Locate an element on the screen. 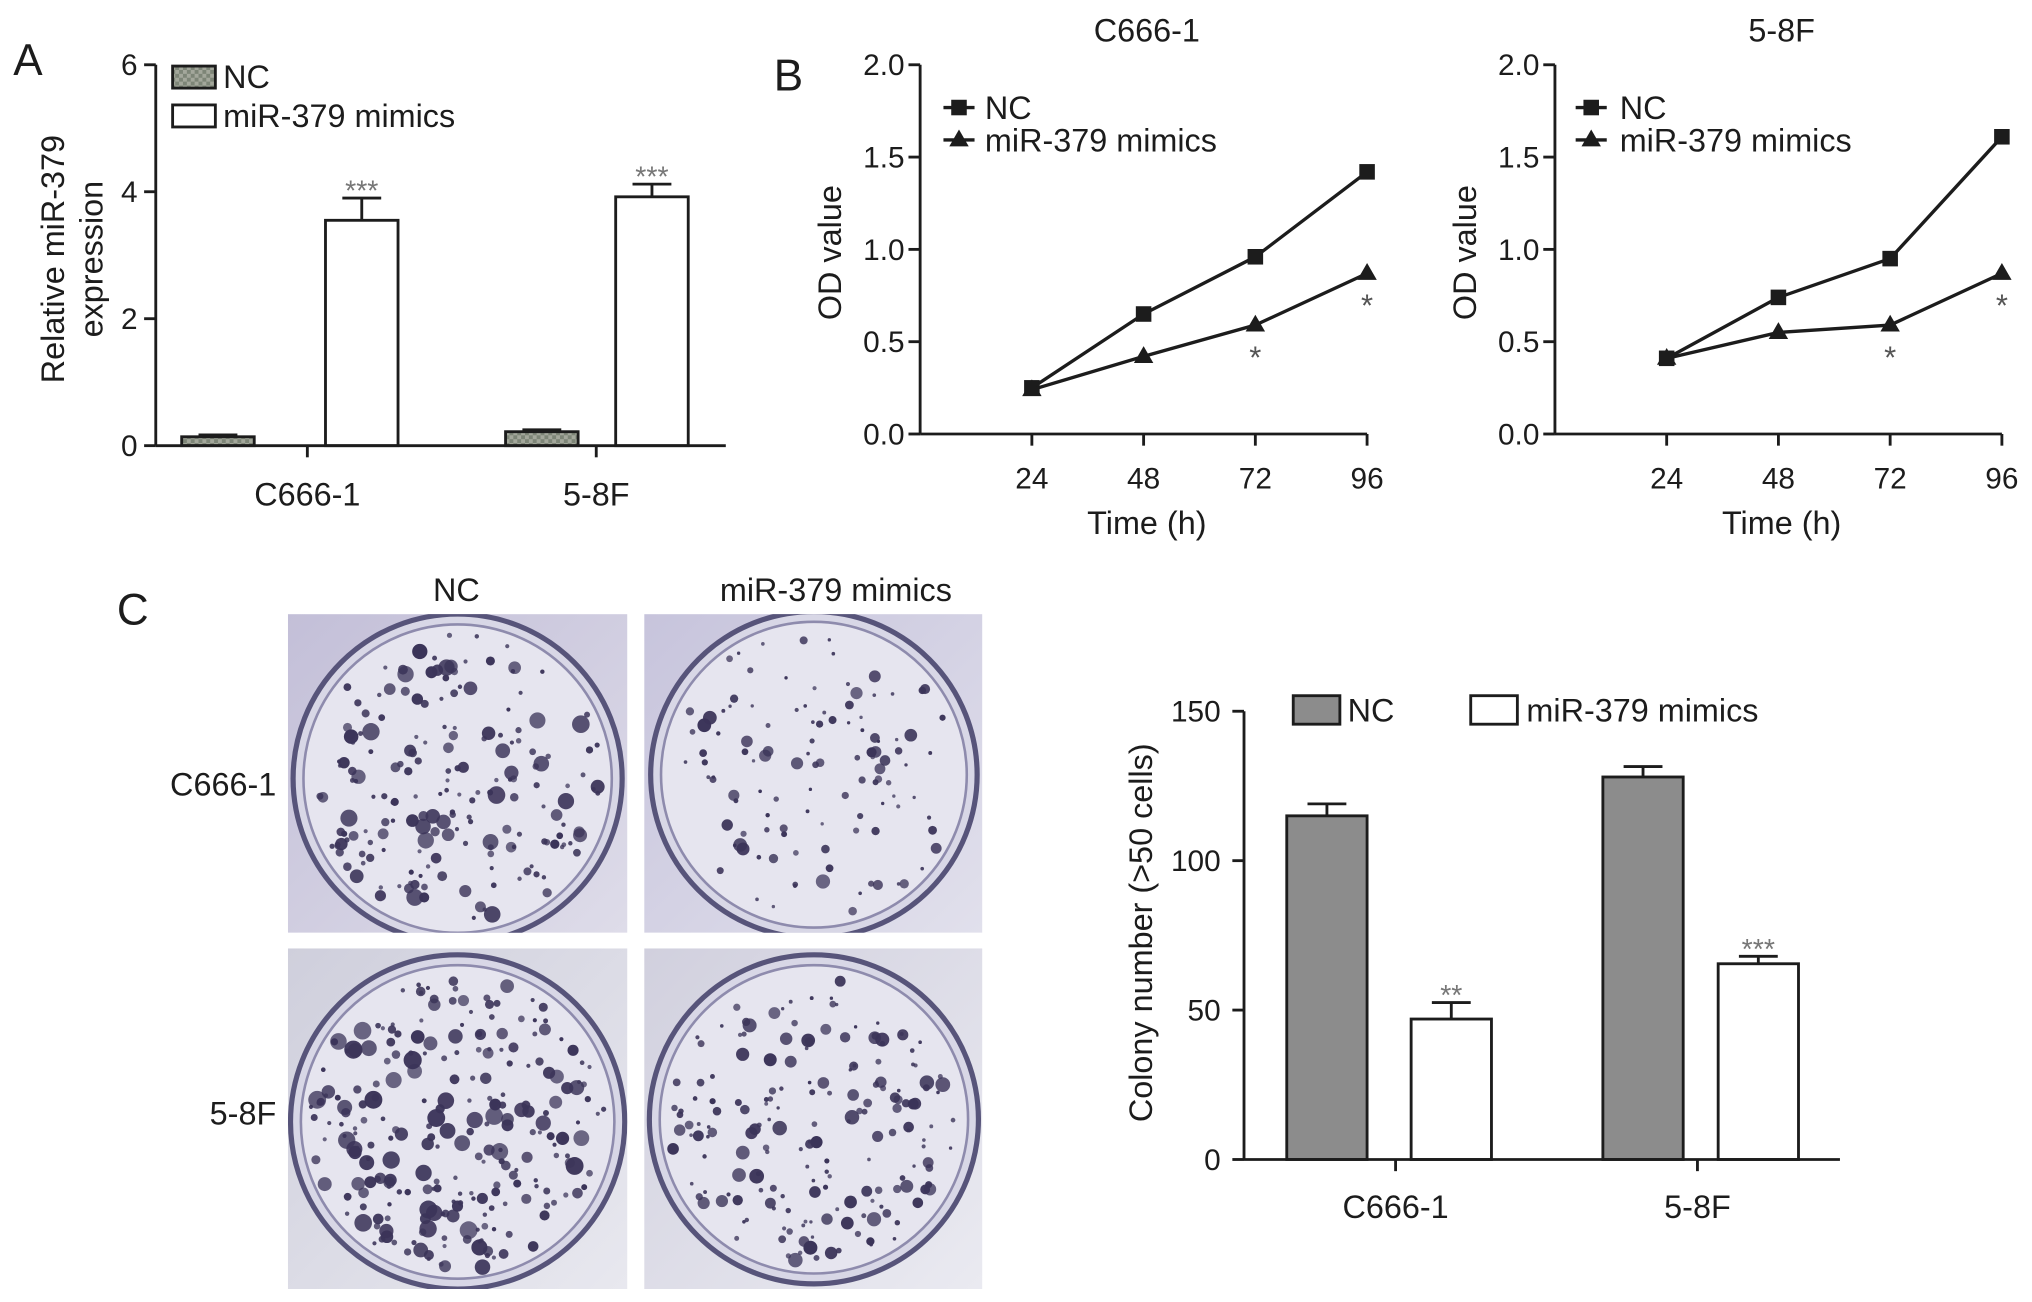 This screenshot has width=2032, height=1302. point-mir-379-mimics-48h is located at coordinates (1143, 354).